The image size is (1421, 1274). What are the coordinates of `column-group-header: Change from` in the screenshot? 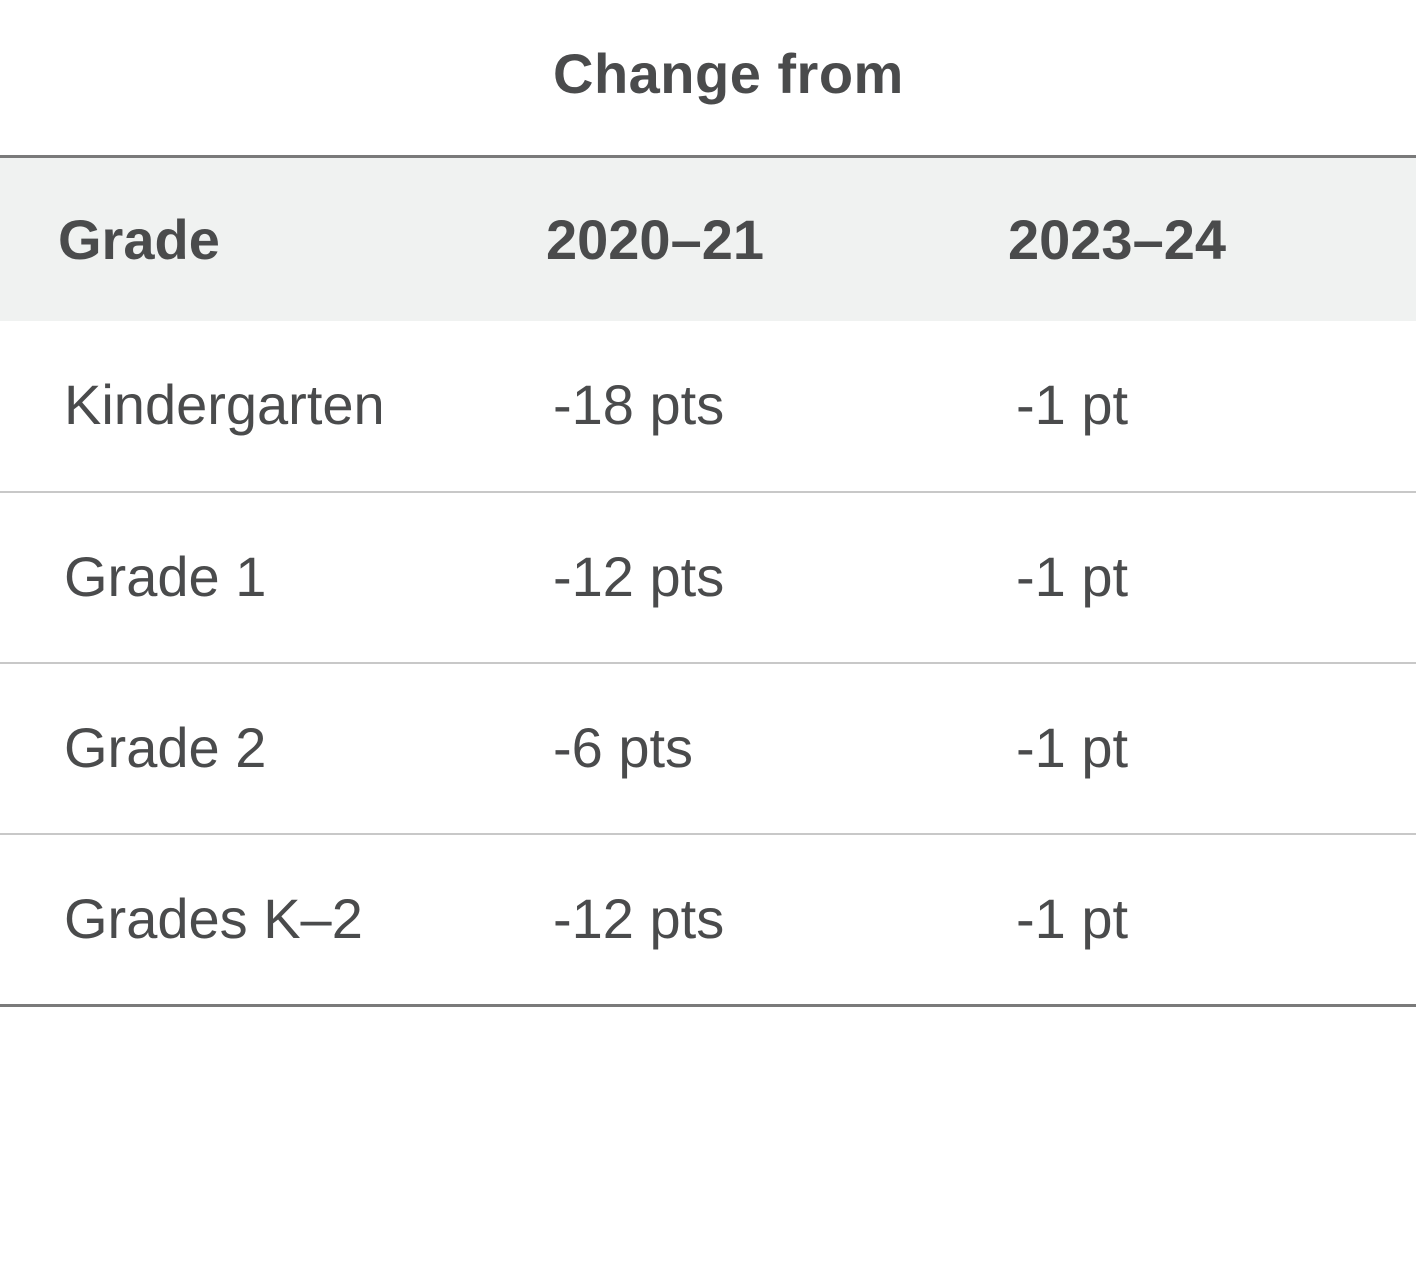 It's located at (708, 77).